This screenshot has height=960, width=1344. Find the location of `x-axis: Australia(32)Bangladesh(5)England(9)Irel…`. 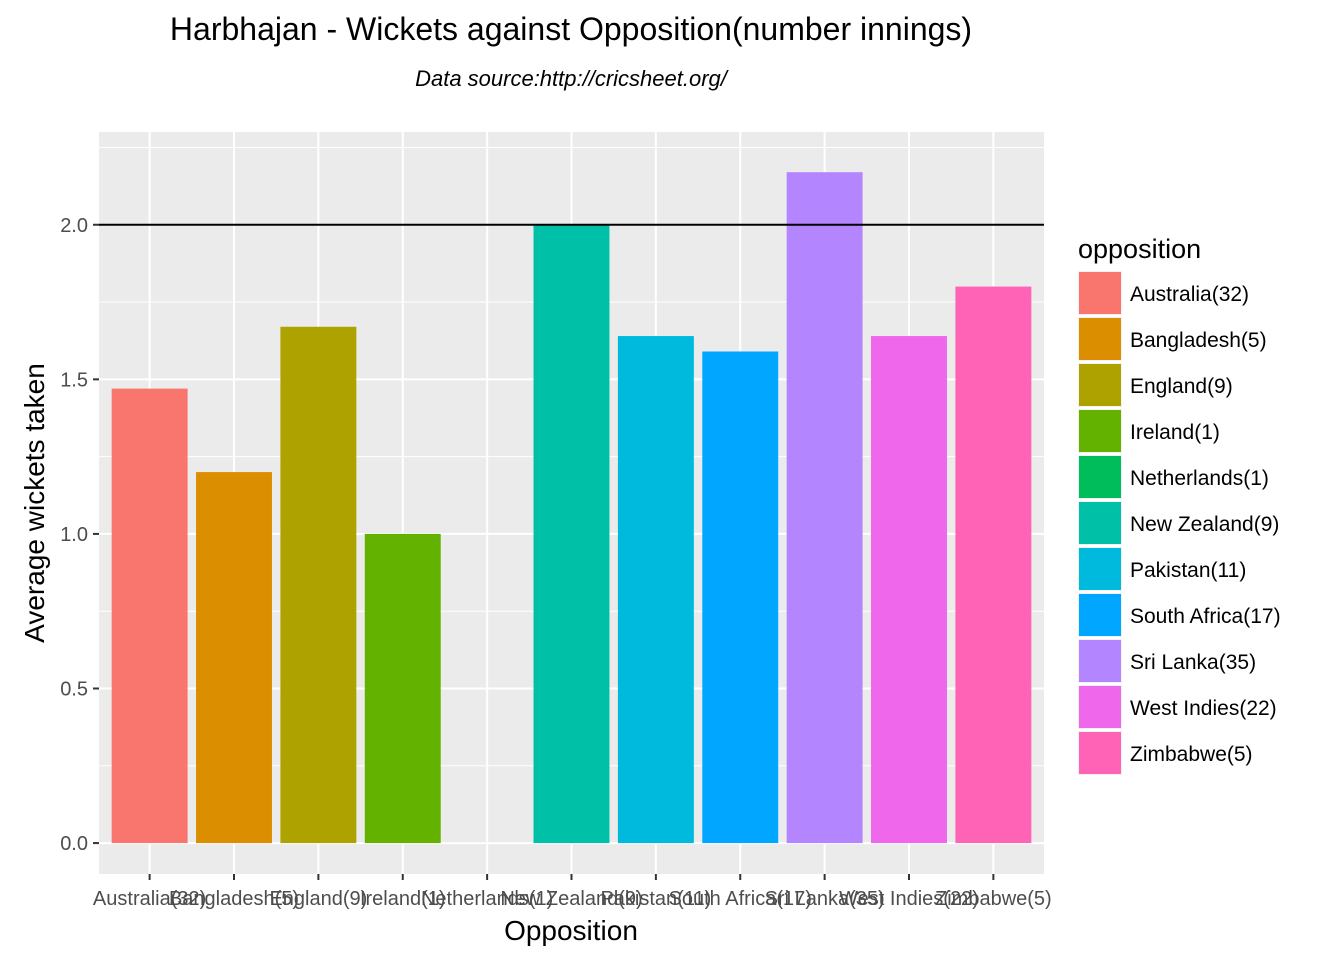

x-axis: Australia(32)Bangladesh(5)England(9)Irel… is located at coordinates (572, 892).